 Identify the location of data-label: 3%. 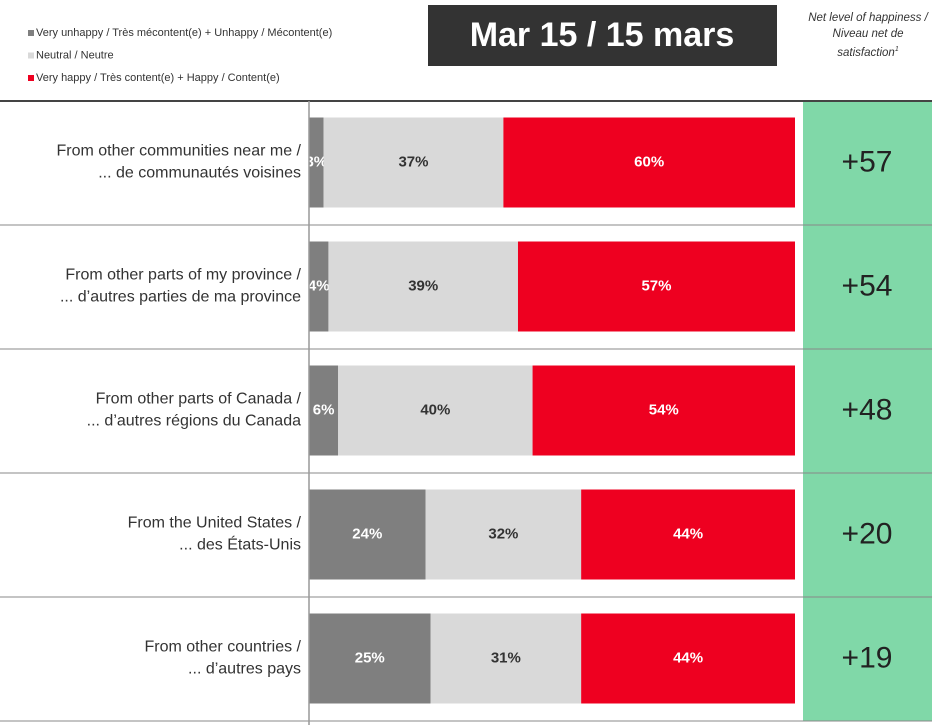
(316, 161).